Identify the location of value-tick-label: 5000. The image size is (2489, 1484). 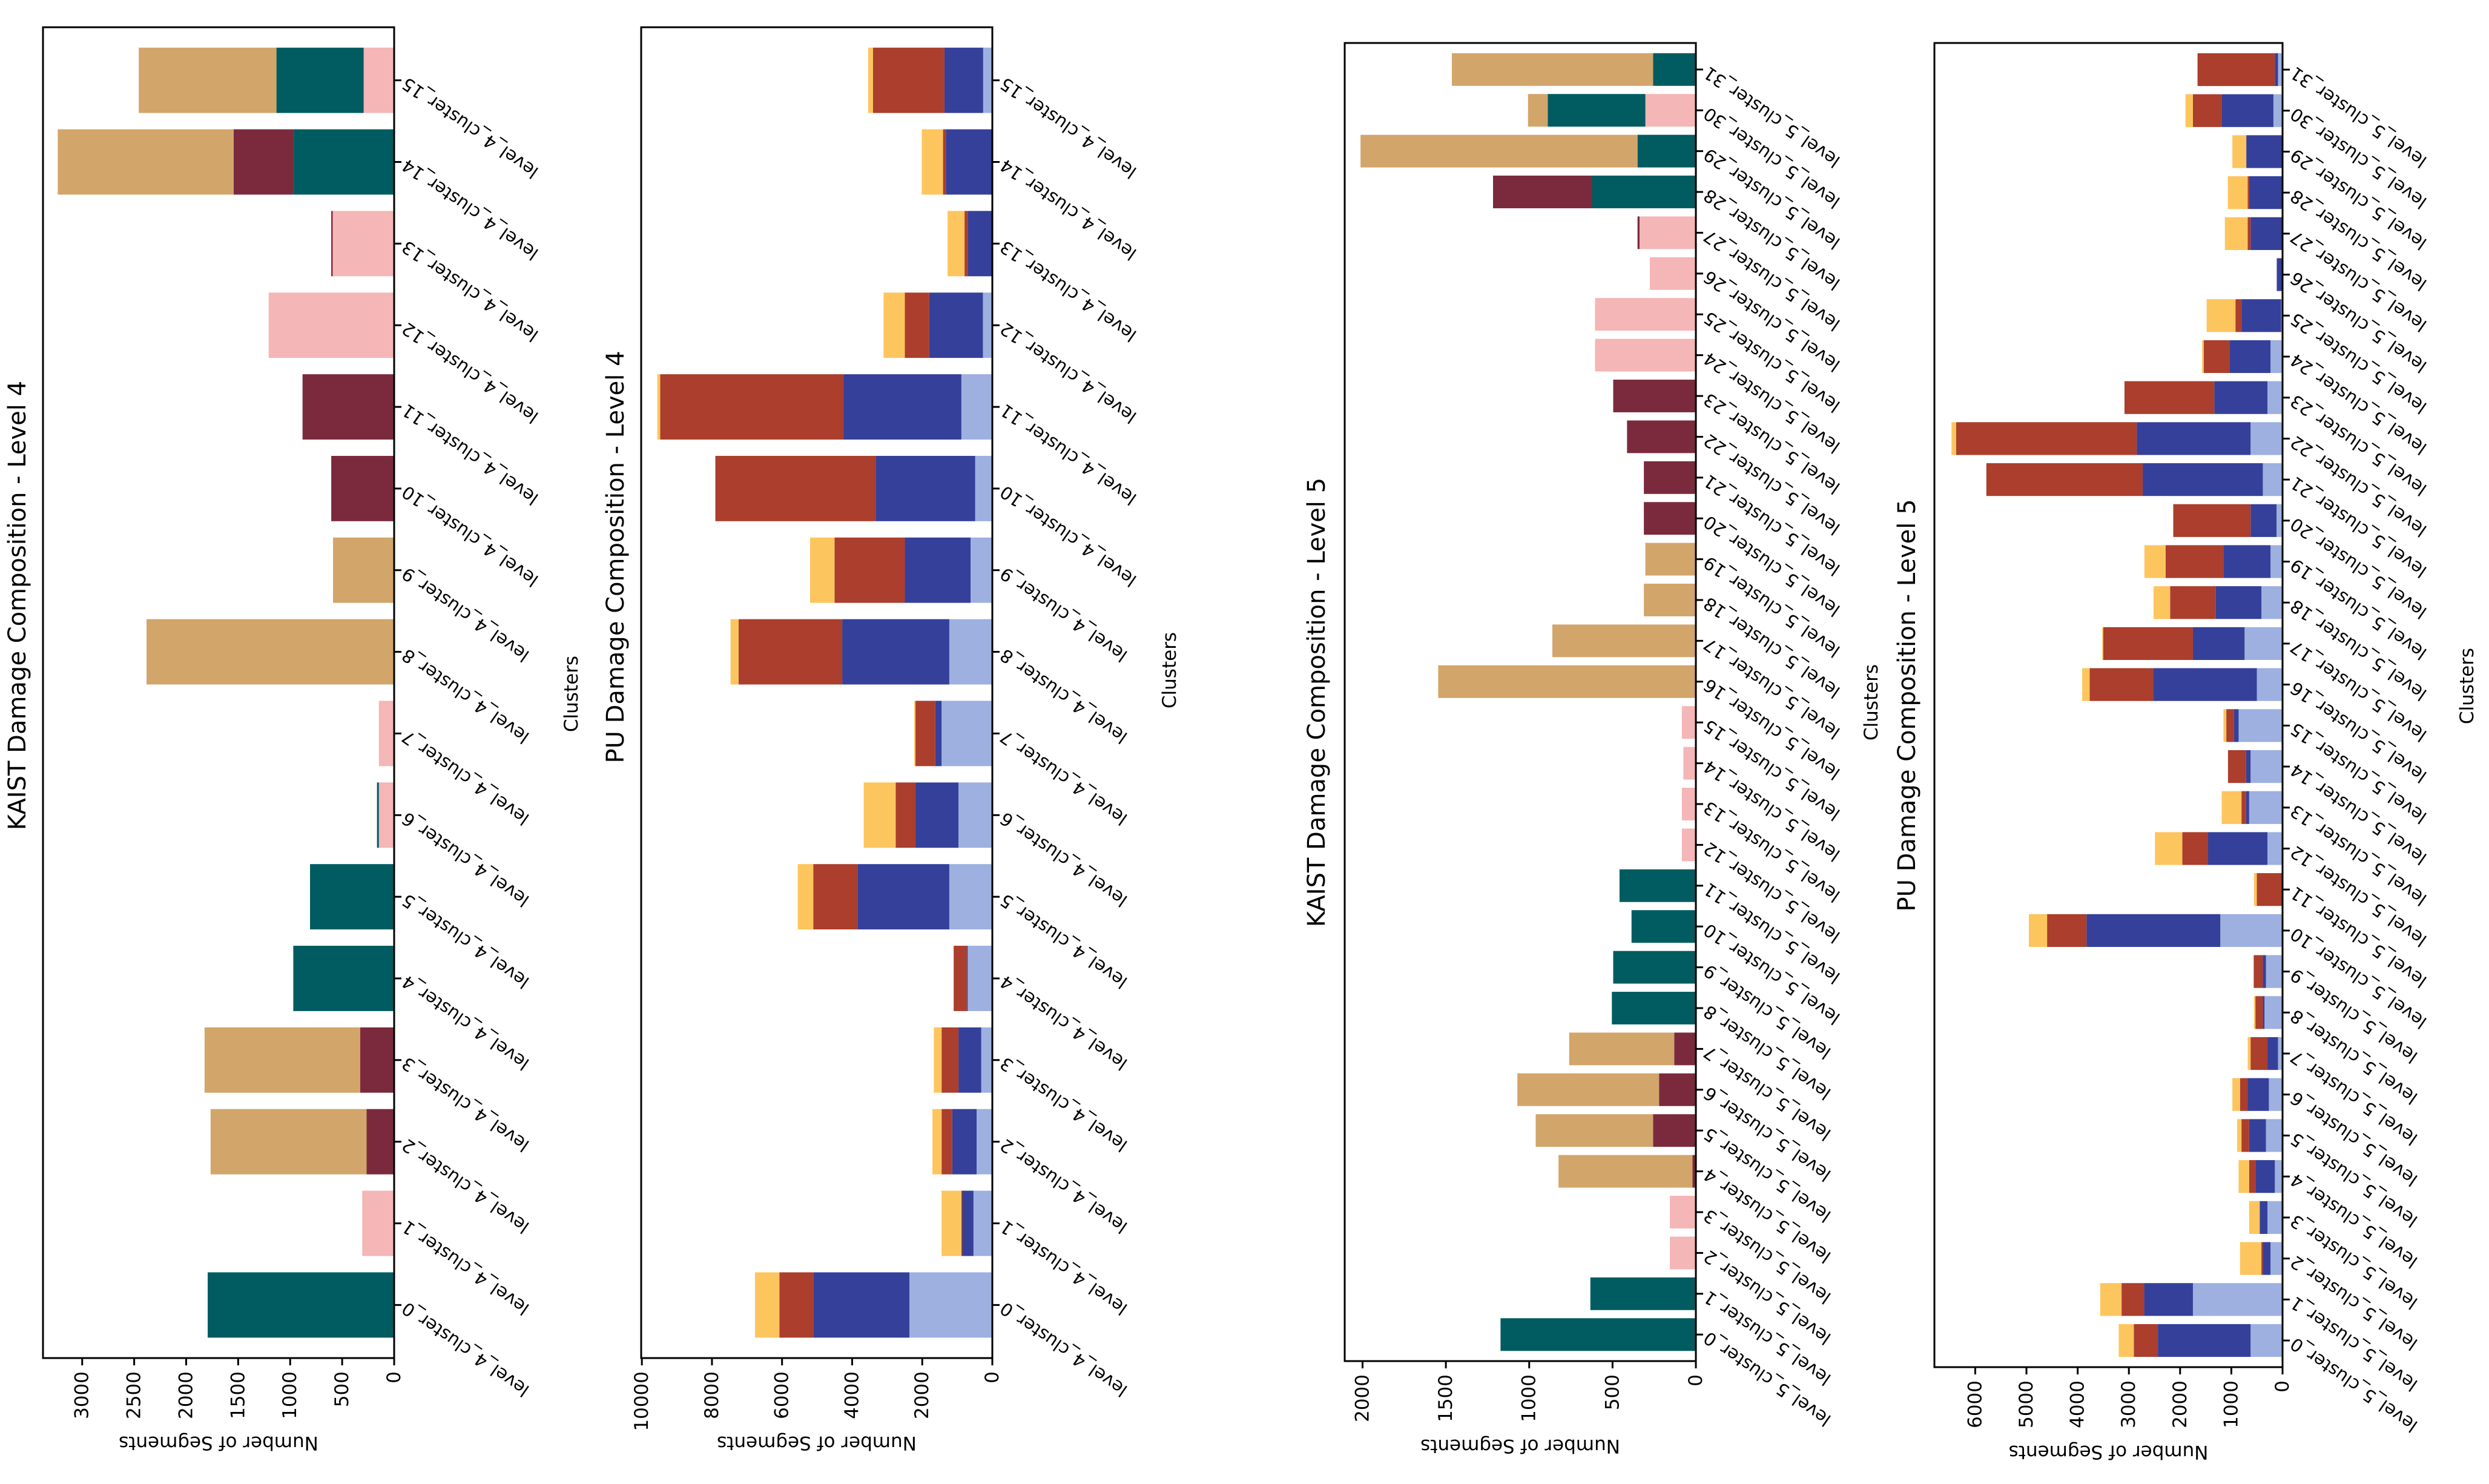
(2026, 1404).